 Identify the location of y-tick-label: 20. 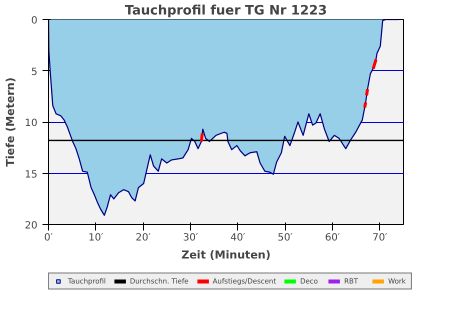
(31, 226).